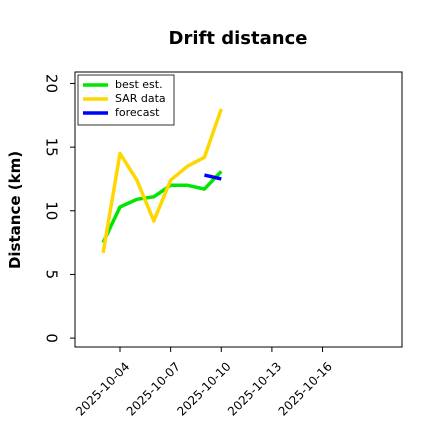 This screenshot has width=440, height=440. I want to click on legend-label: best est., so click(139, 84).